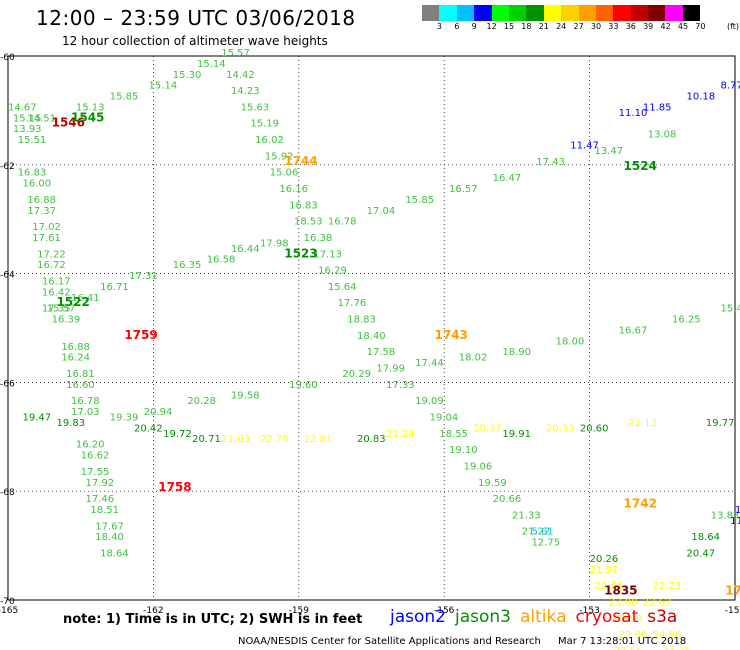  What do you see at coordinates (56, 309) in the screenshot?
I see `wave-height-value: 17.35` at bounding box center [56, 309].